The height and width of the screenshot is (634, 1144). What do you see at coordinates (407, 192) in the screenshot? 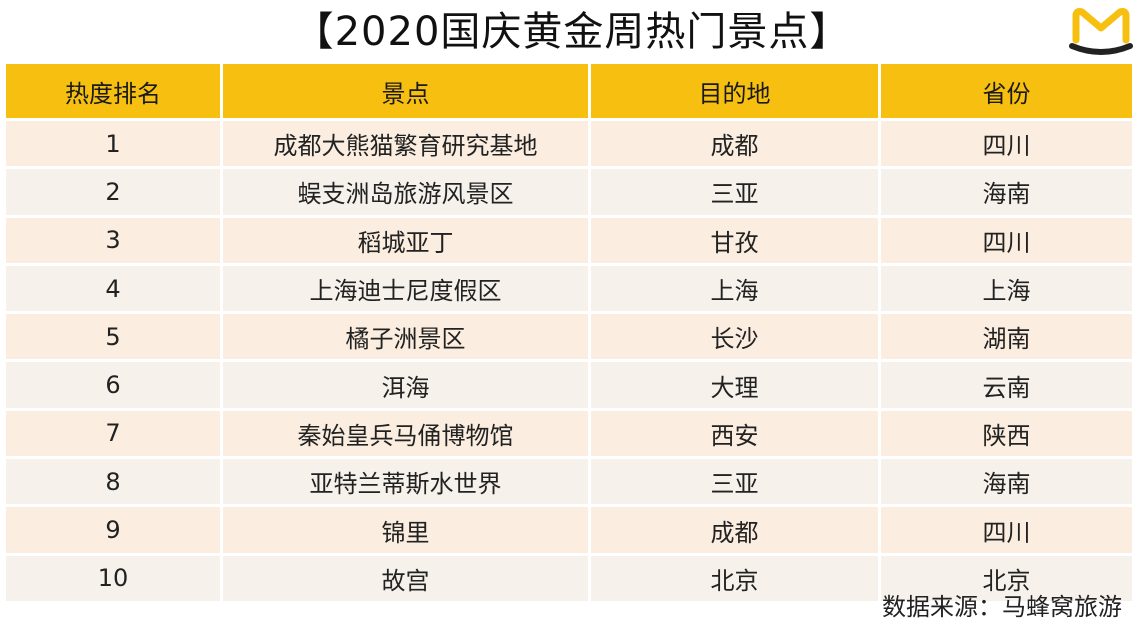
I see `attraction-cell: 蜈支洲岛旅游风景区` at bounding box center [407, 192].